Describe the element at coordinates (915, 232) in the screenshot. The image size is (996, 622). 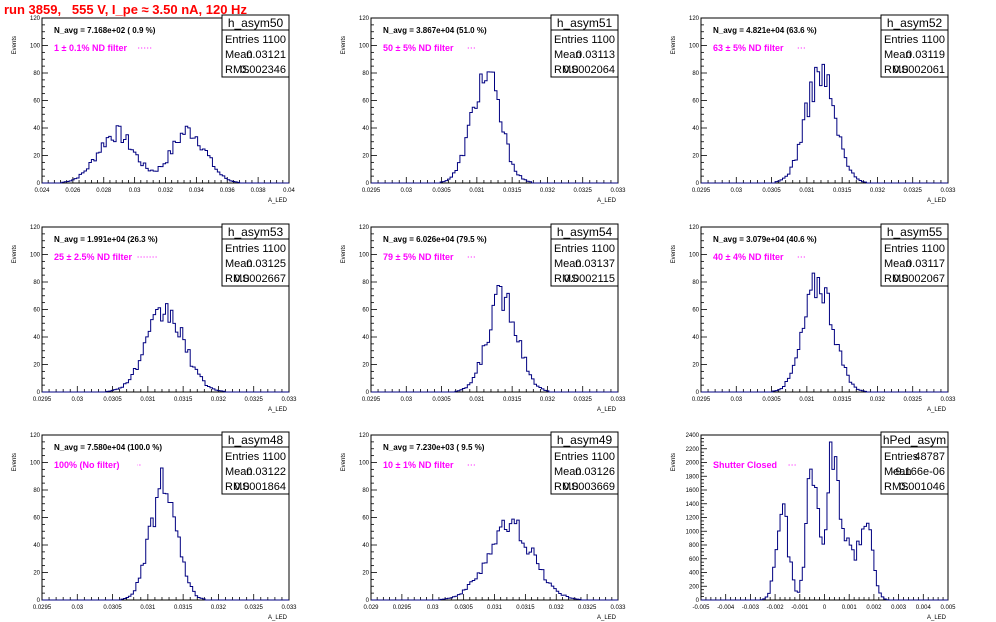
I see `stats-title: h_asym55` at that location.